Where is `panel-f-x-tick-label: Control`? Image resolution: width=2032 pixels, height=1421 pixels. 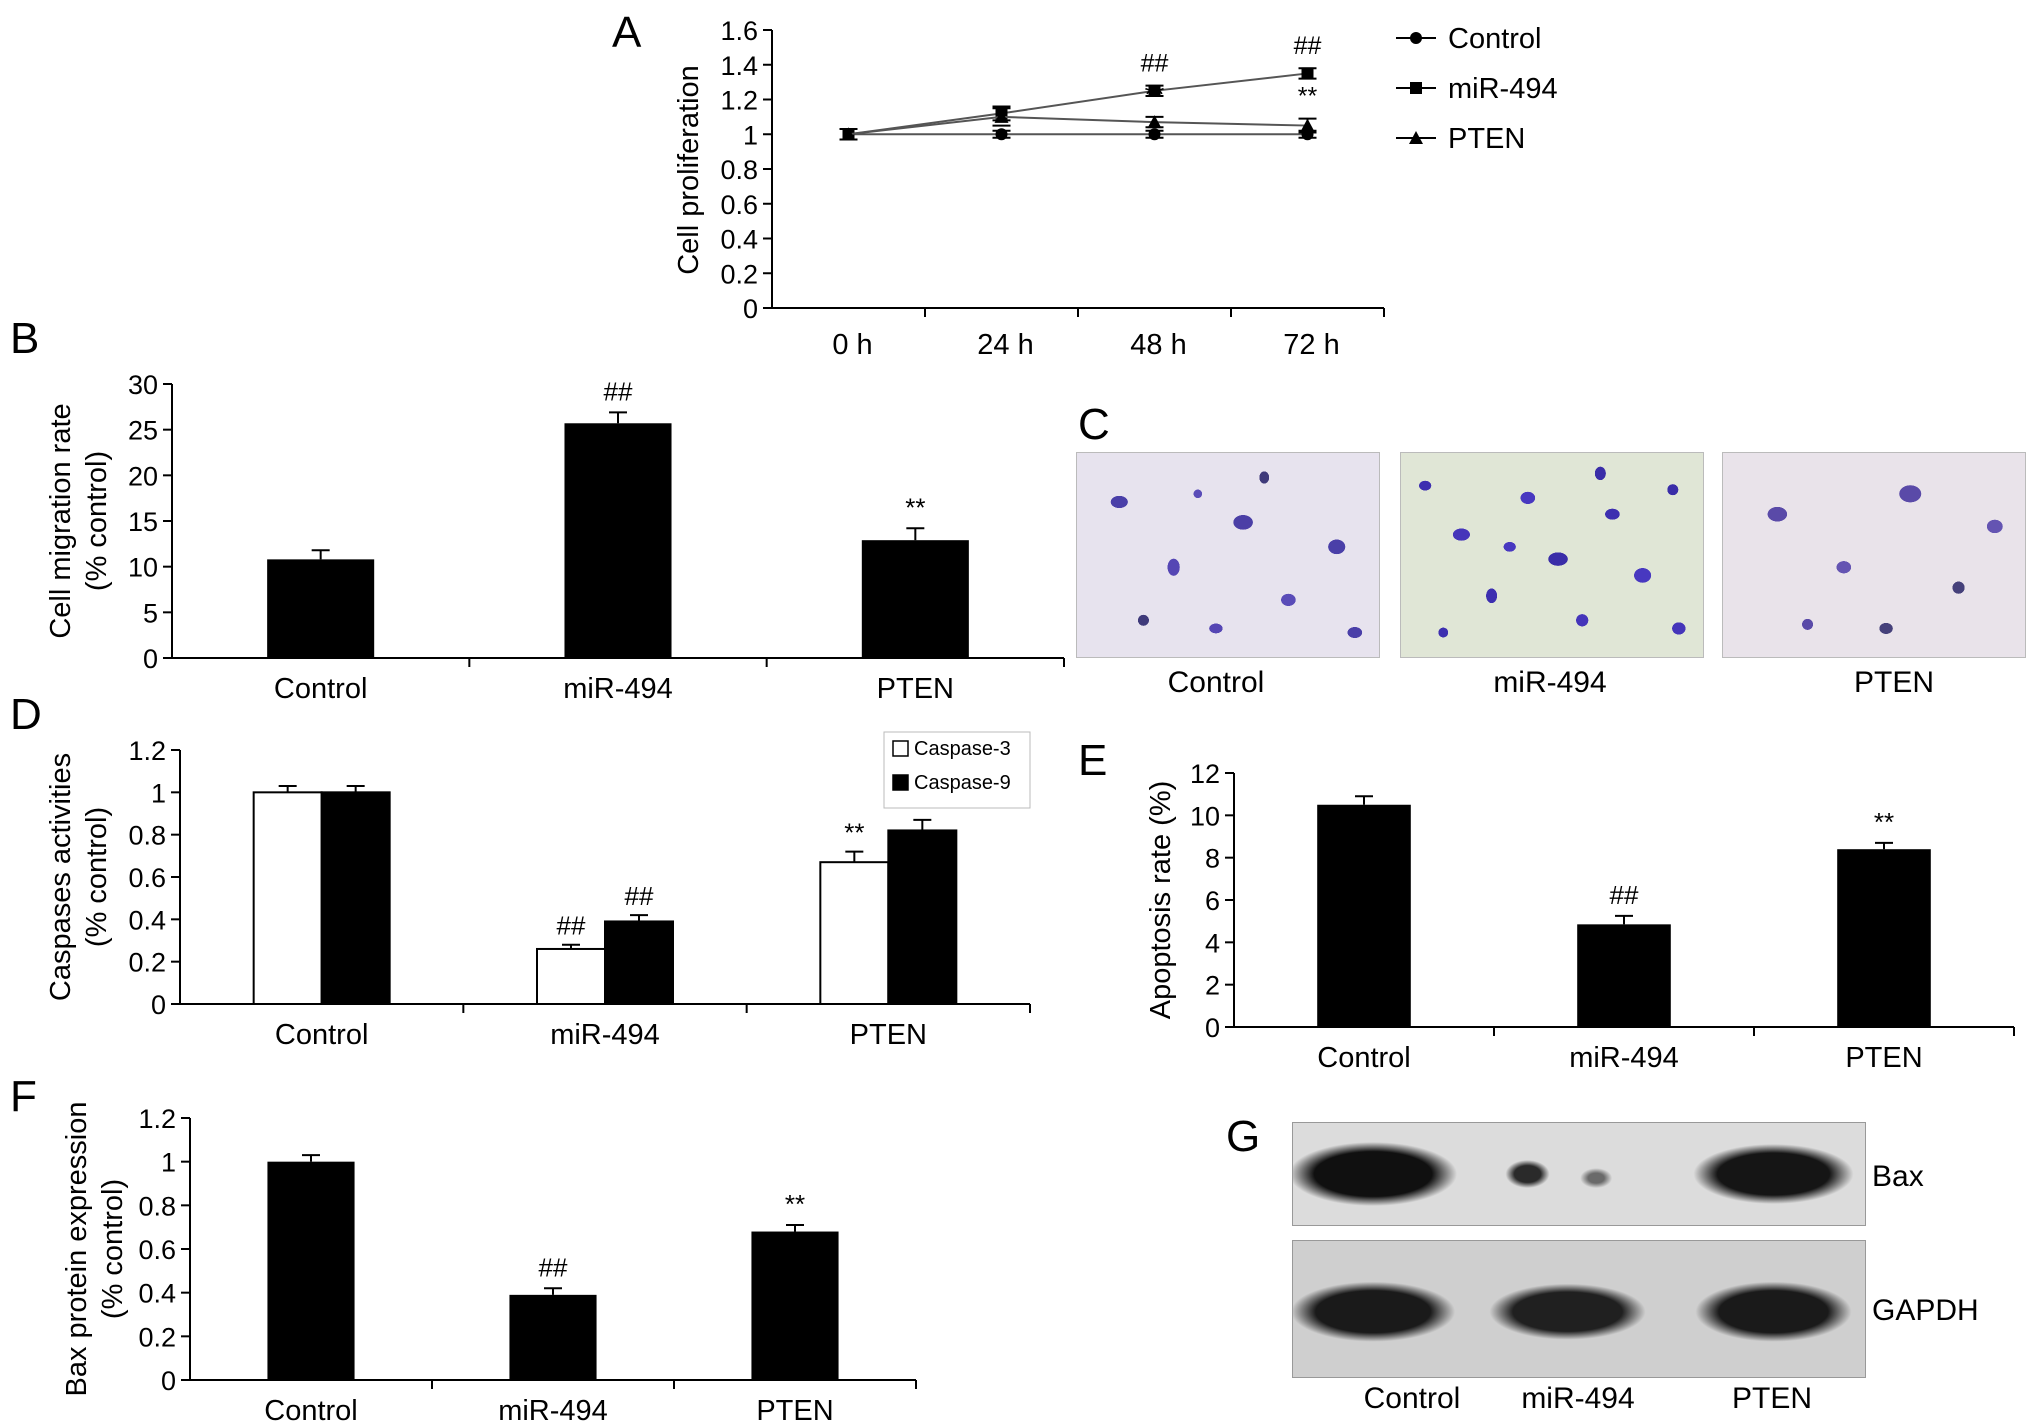
panel-f-x-tick-label: Control is located at coordinates (311, 1408).